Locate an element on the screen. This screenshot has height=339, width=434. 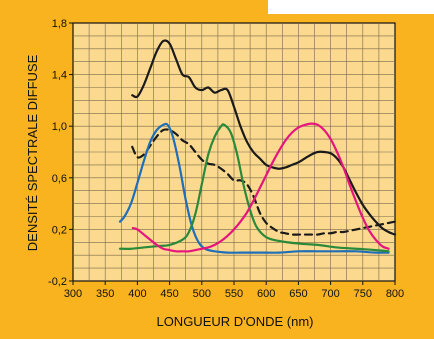
x-axis-title: LONGUEUR D'ONDE (nm) is located at coordinates (234, 321).